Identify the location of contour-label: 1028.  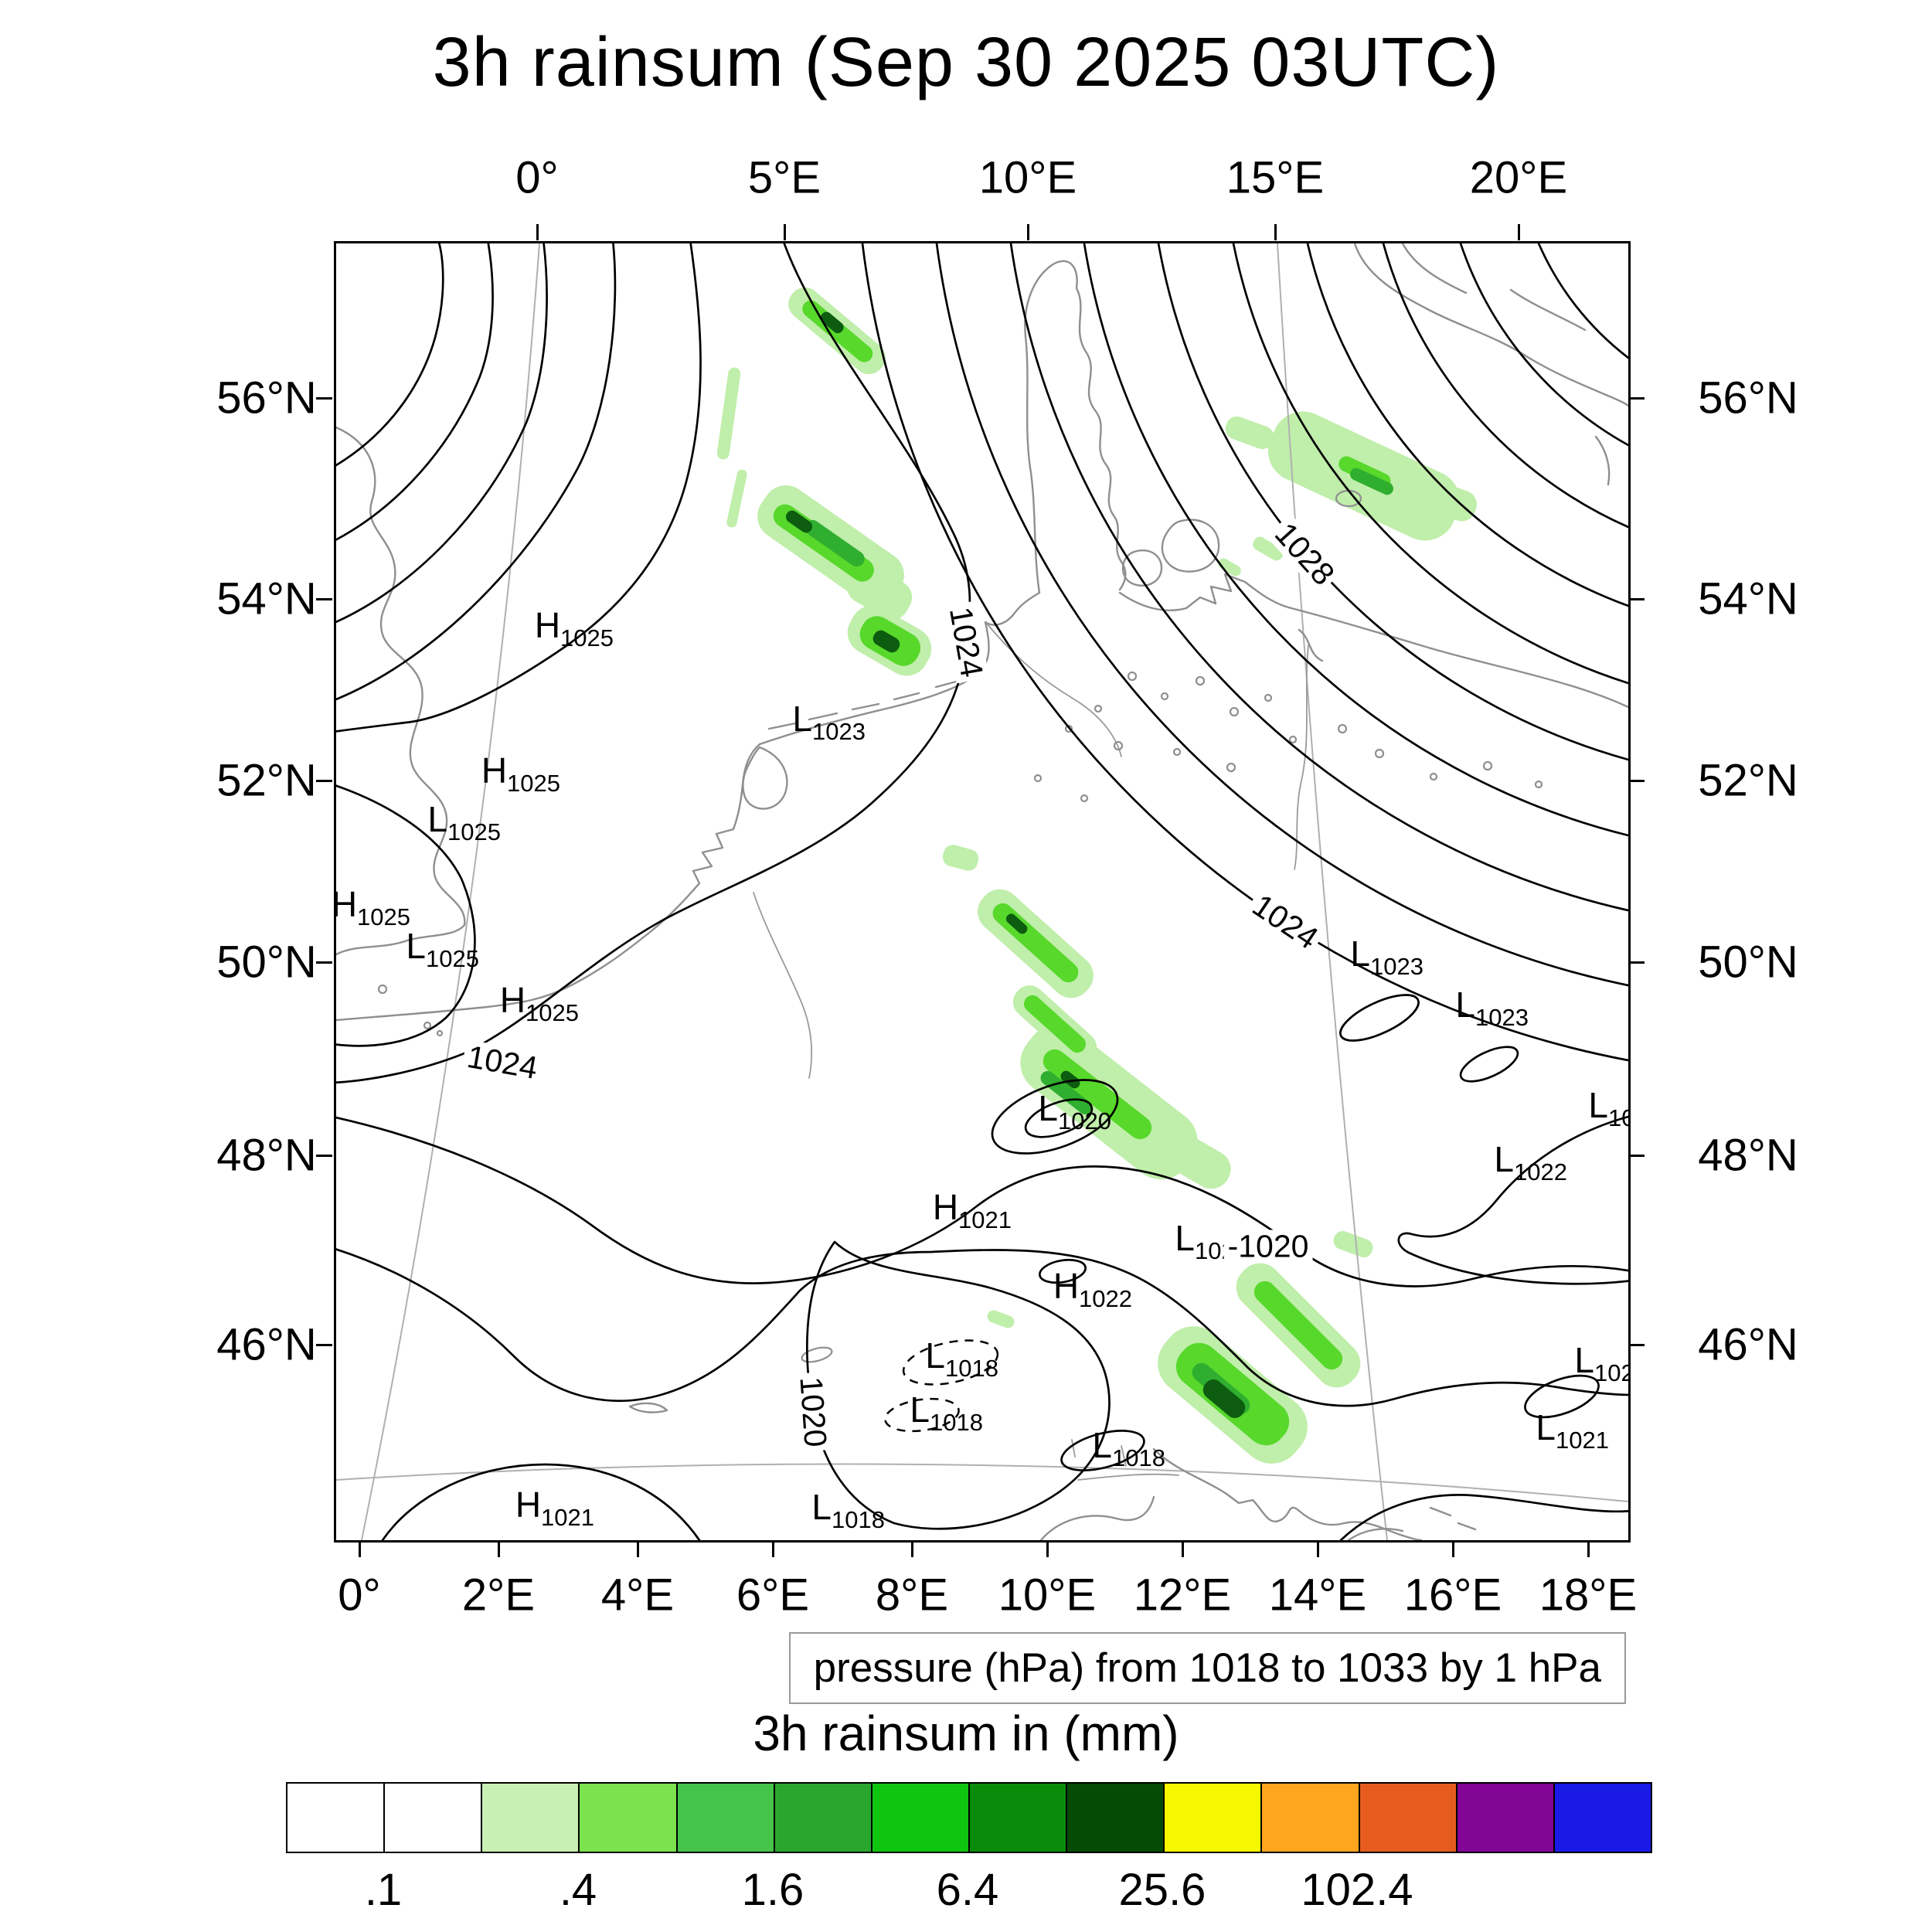
(1305, 554).